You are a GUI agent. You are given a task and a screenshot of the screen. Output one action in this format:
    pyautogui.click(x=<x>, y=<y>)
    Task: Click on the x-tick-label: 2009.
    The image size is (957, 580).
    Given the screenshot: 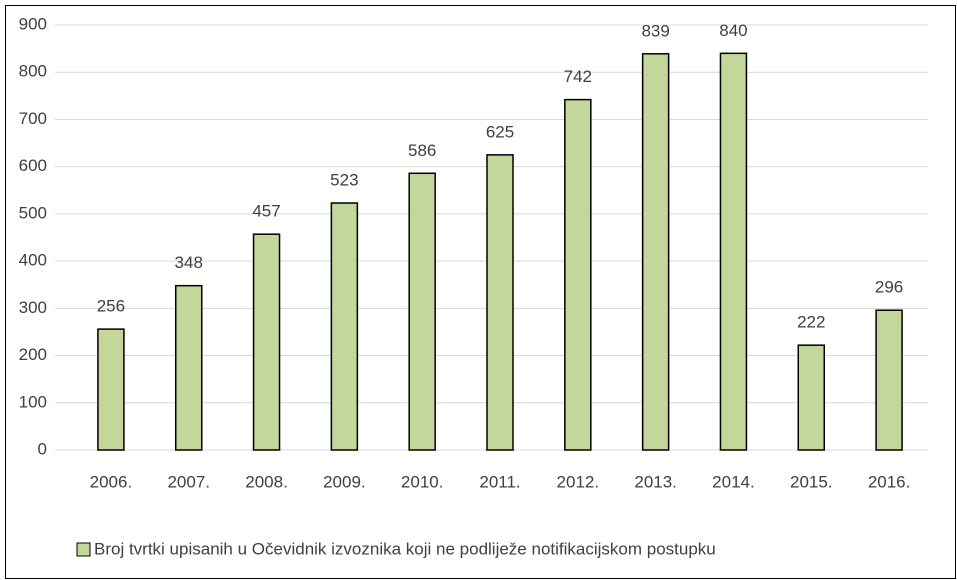 What is the action you would take?
    pyautogui.click(x=344, y=481)
    